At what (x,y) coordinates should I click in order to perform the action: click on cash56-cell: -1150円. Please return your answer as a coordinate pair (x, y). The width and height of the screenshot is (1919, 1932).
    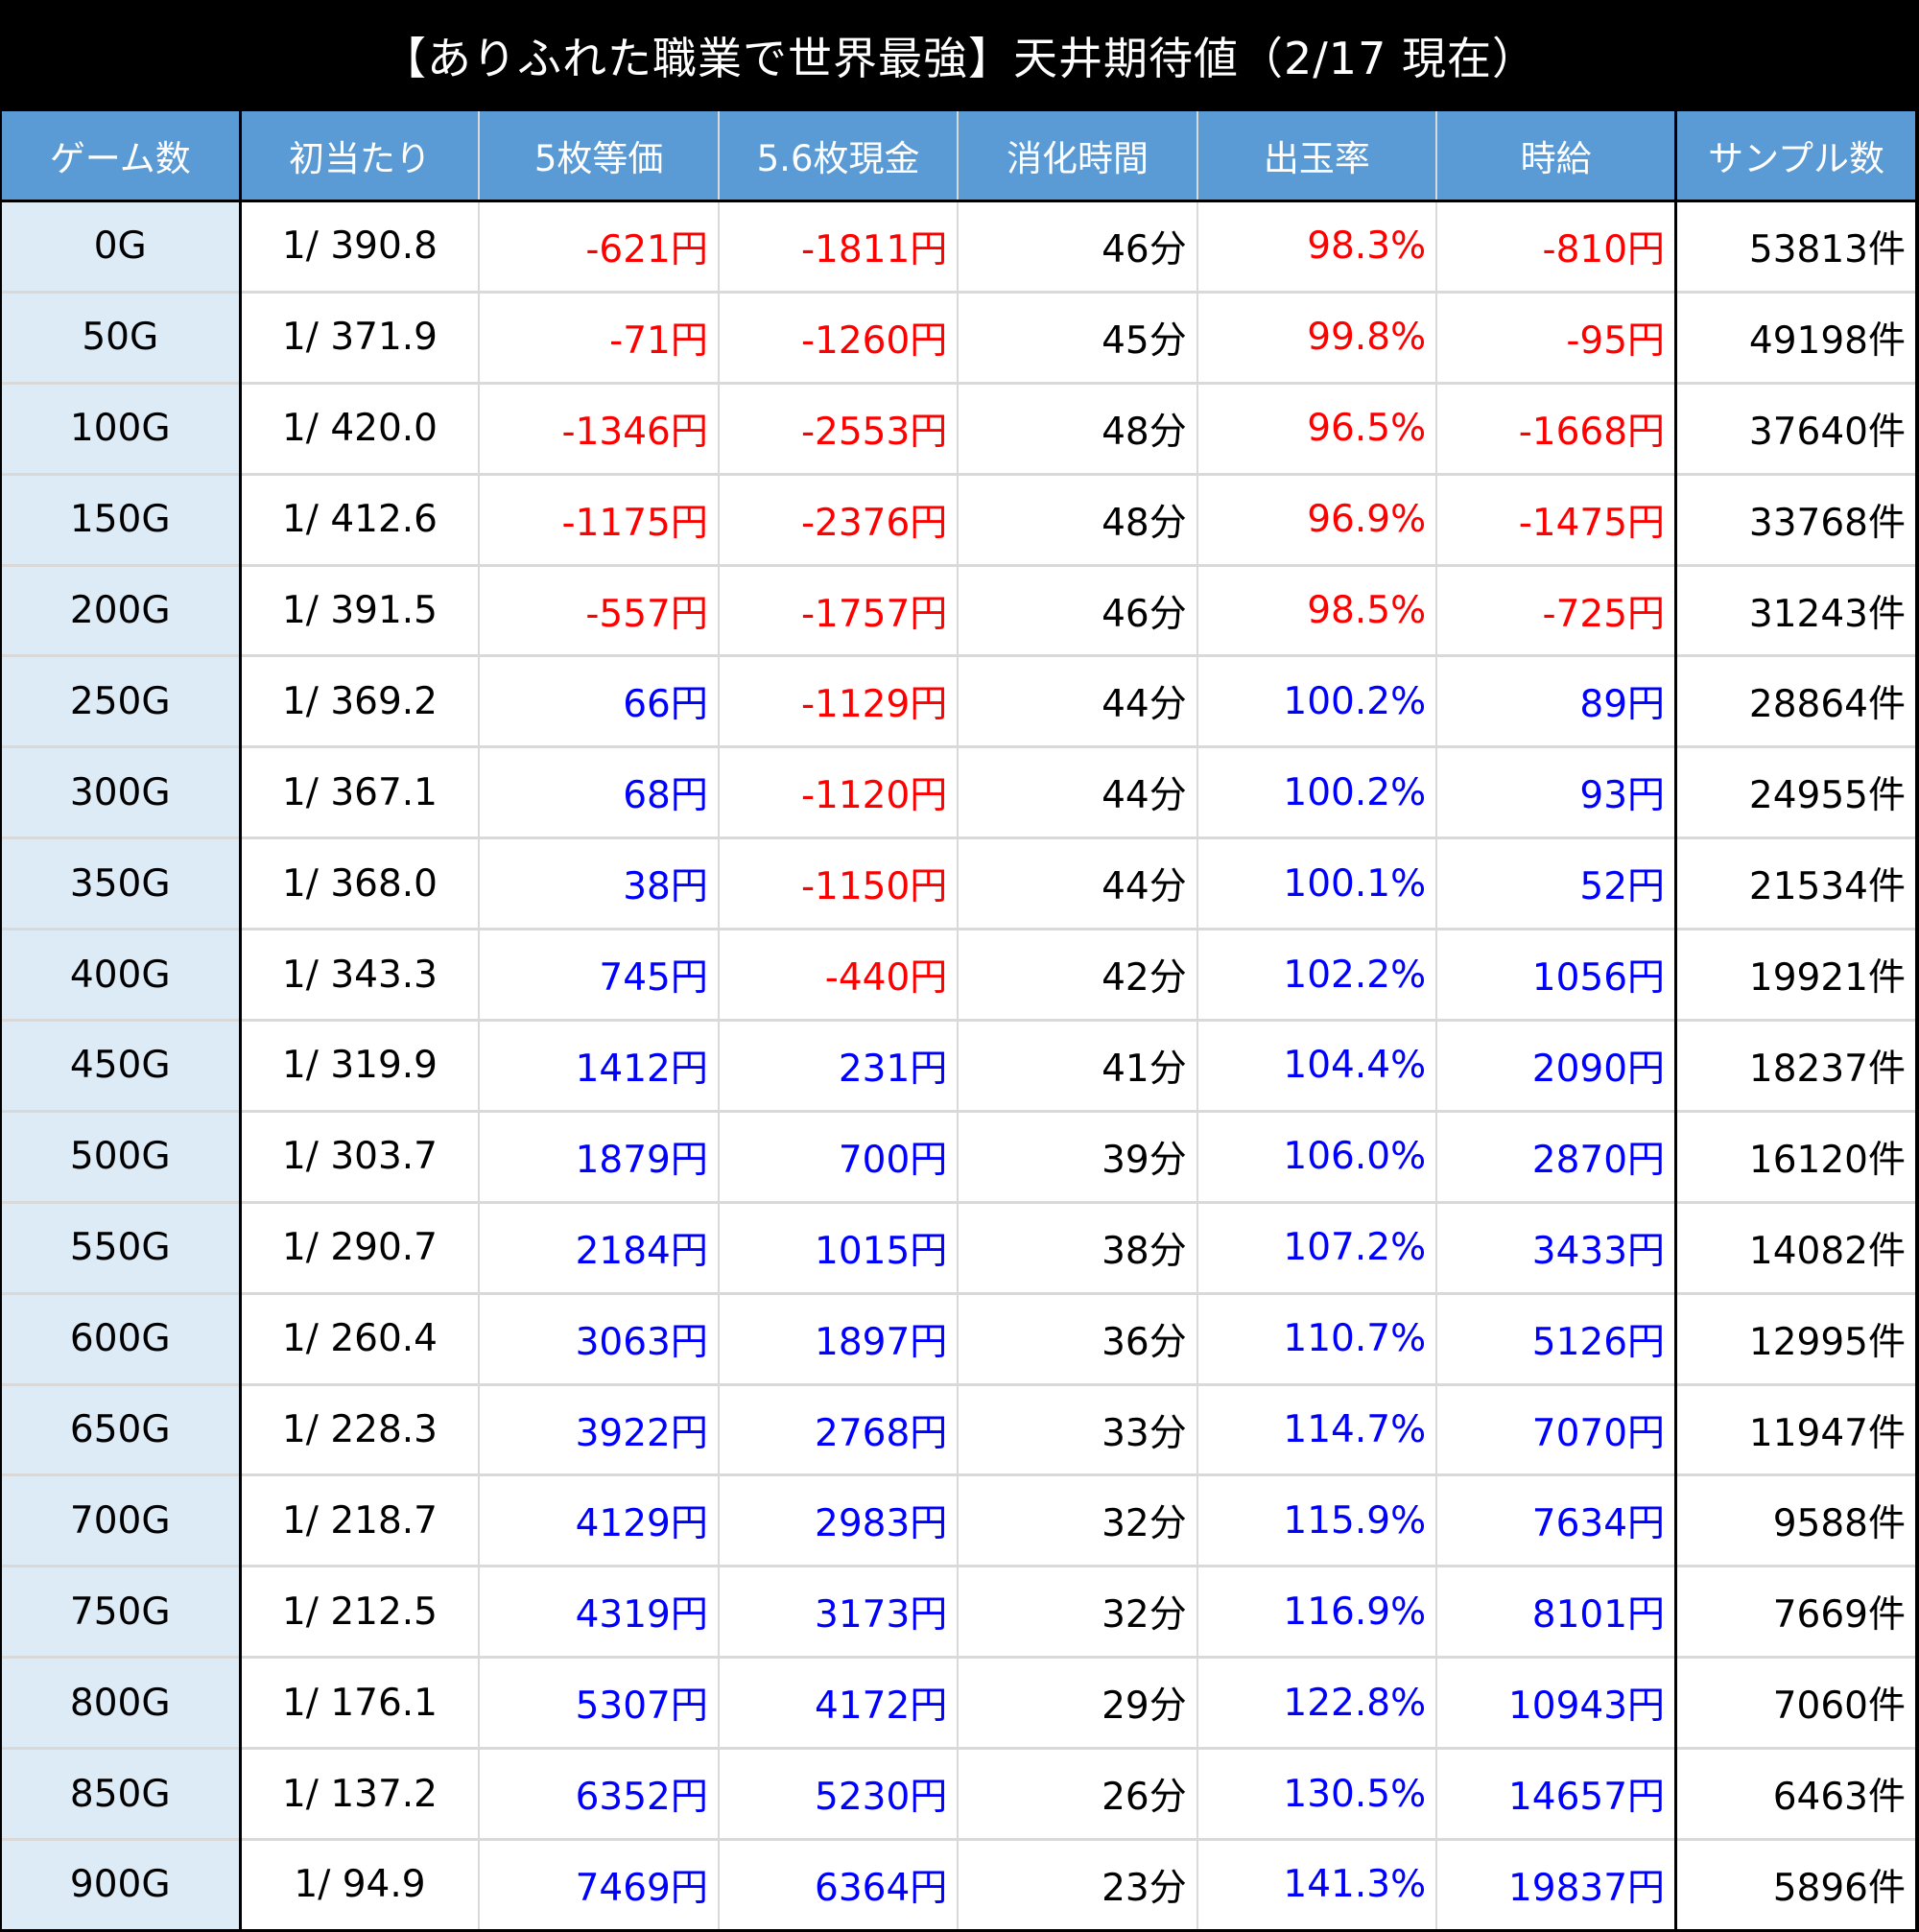
    Looking at the image, I should click on (838, 883).